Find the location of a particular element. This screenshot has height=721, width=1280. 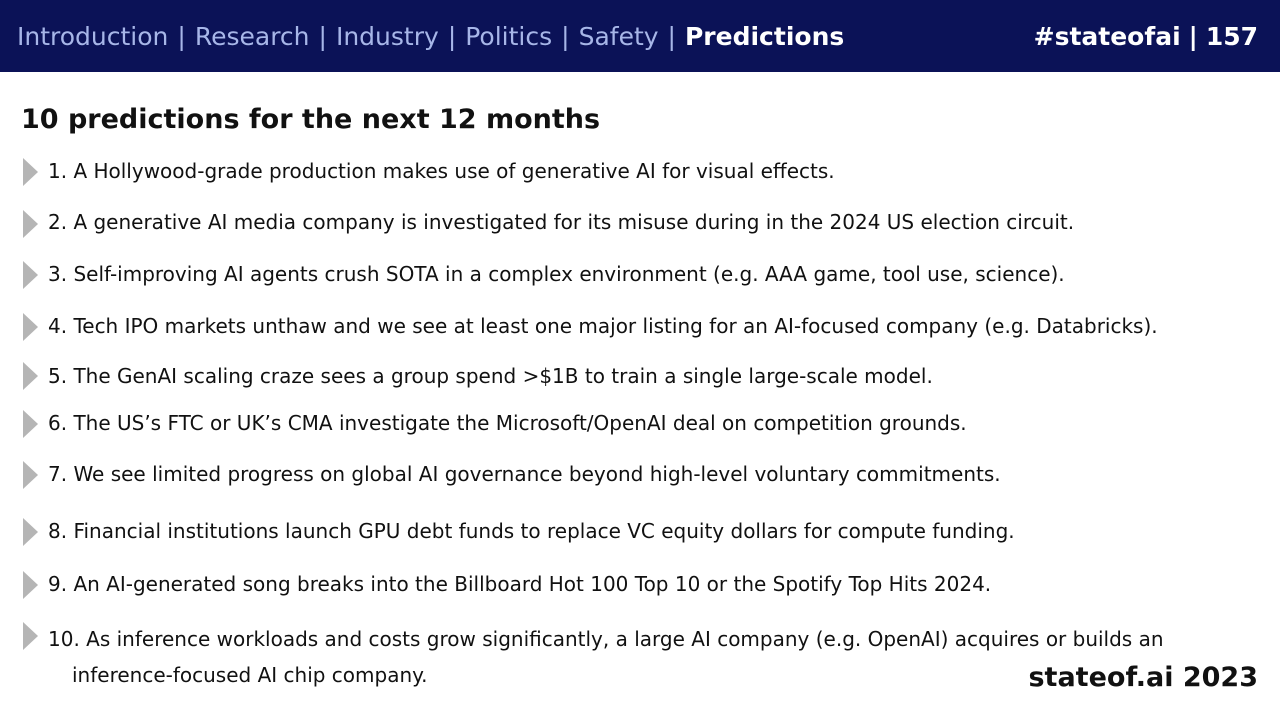

nav-introduction: Introduction is located at coordinates (93, 36).